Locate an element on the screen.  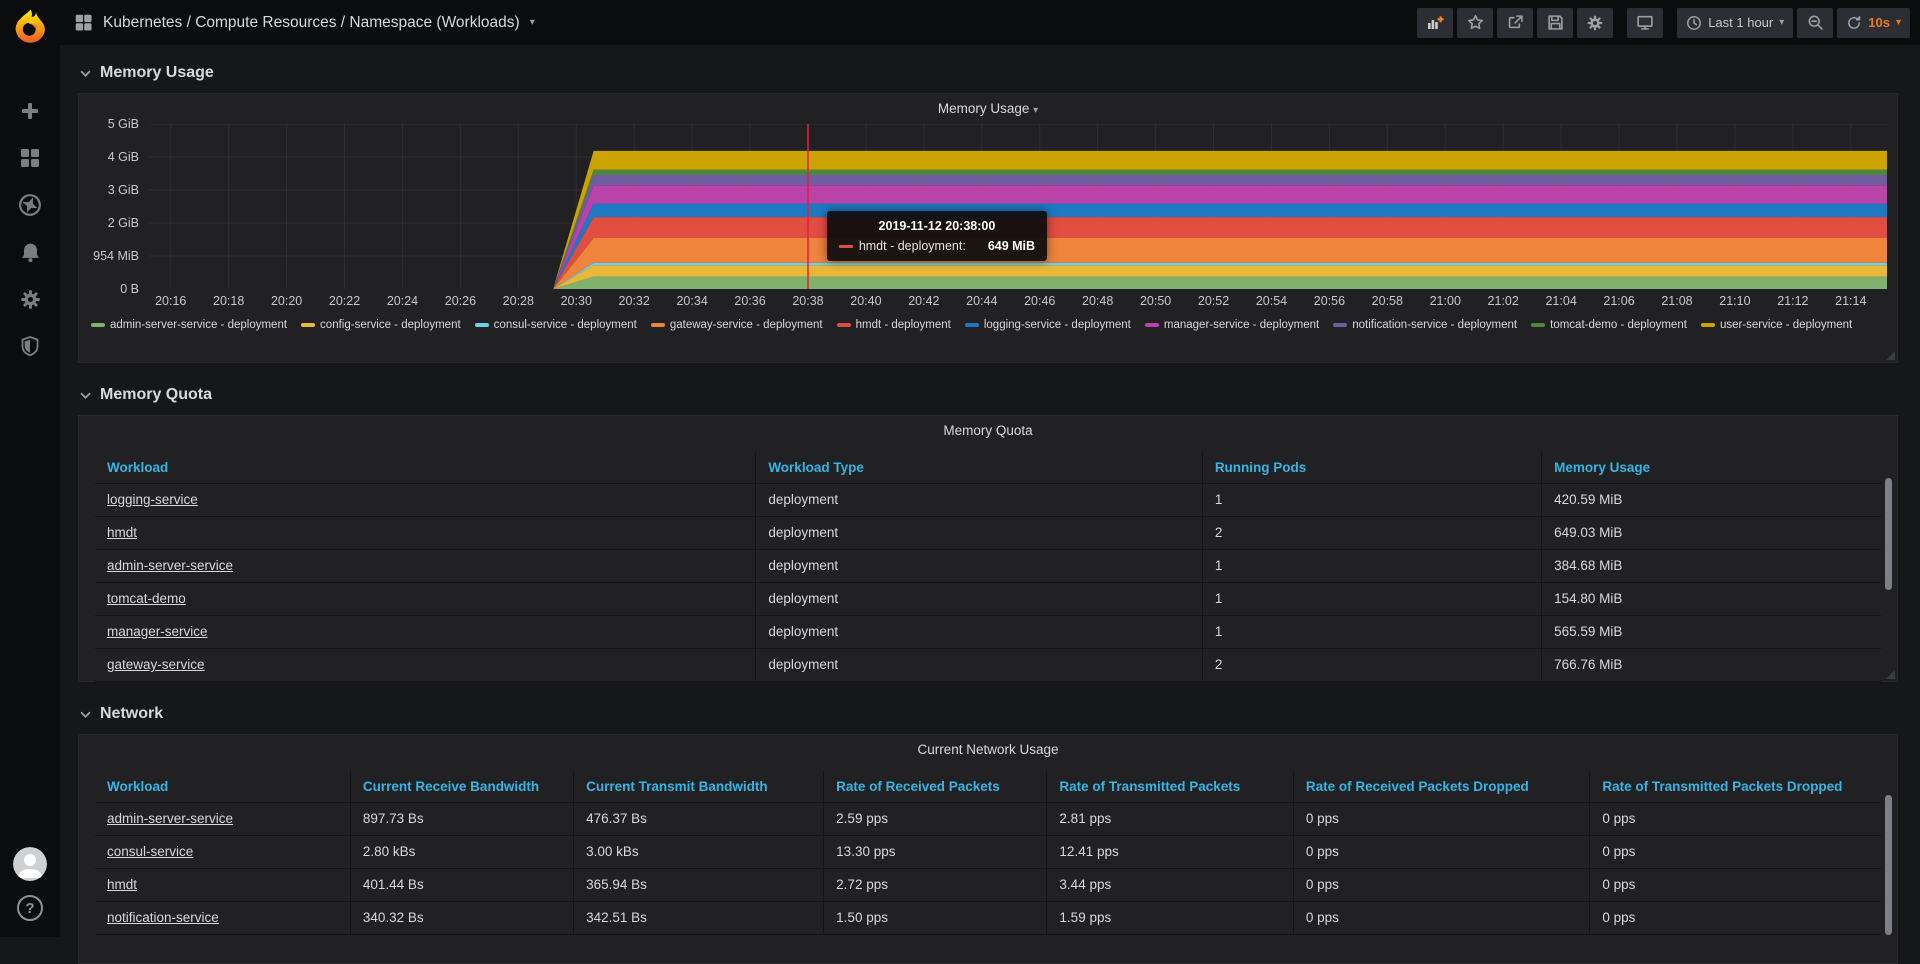
add-panel-button is located at coordinates (1435, 23).